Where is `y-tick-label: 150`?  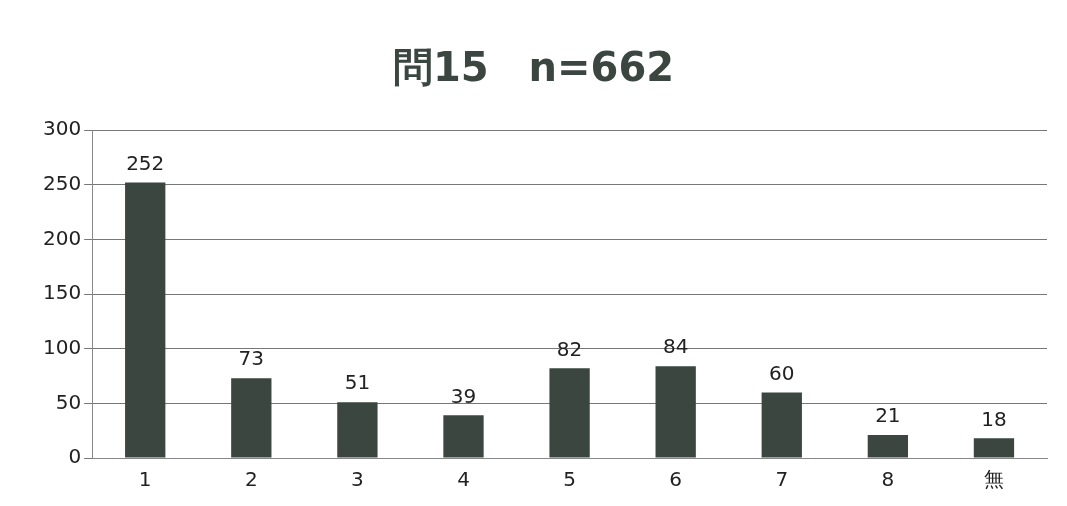 y-tick-label: 150 is located at coordinates (62, 292).